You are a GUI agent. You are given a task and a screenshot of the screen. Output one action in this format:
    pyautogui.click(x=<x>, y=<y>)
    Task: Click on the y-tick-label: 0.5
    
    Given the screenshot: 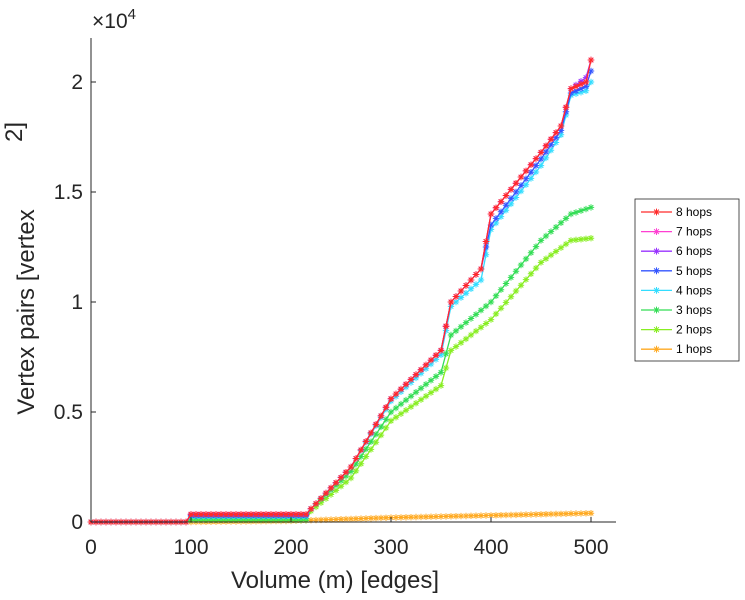 What is the action you would take?
    pyautogui.click(x=68, y=412)
    